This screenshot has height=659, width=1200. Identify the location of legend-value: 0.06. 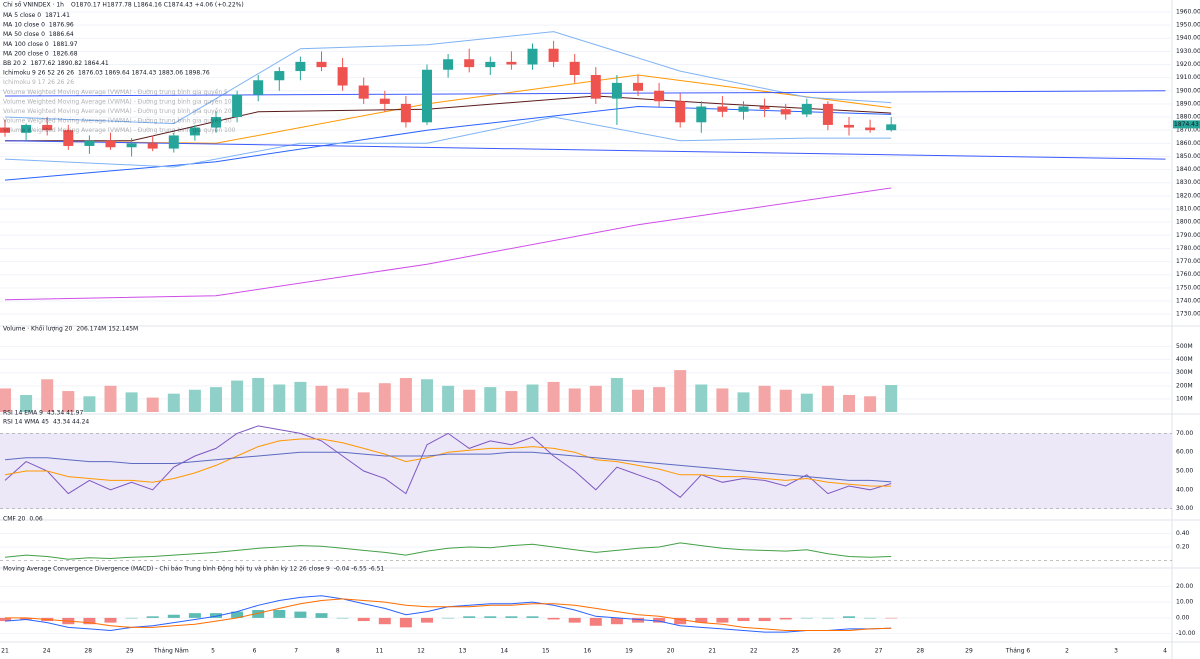
(36, 519).